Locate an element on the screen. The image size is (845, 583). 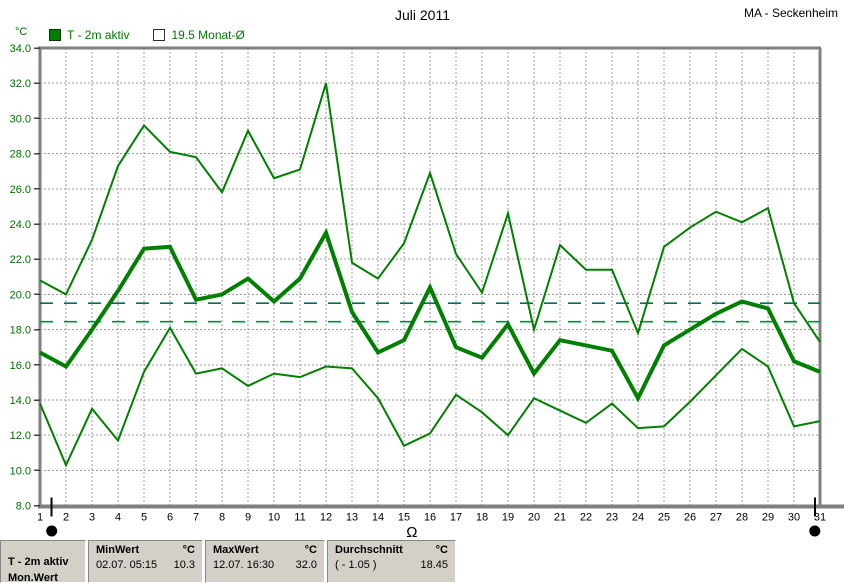
legend-item-active-series: T - 2m aktiv is located at coordinates (89, 35).